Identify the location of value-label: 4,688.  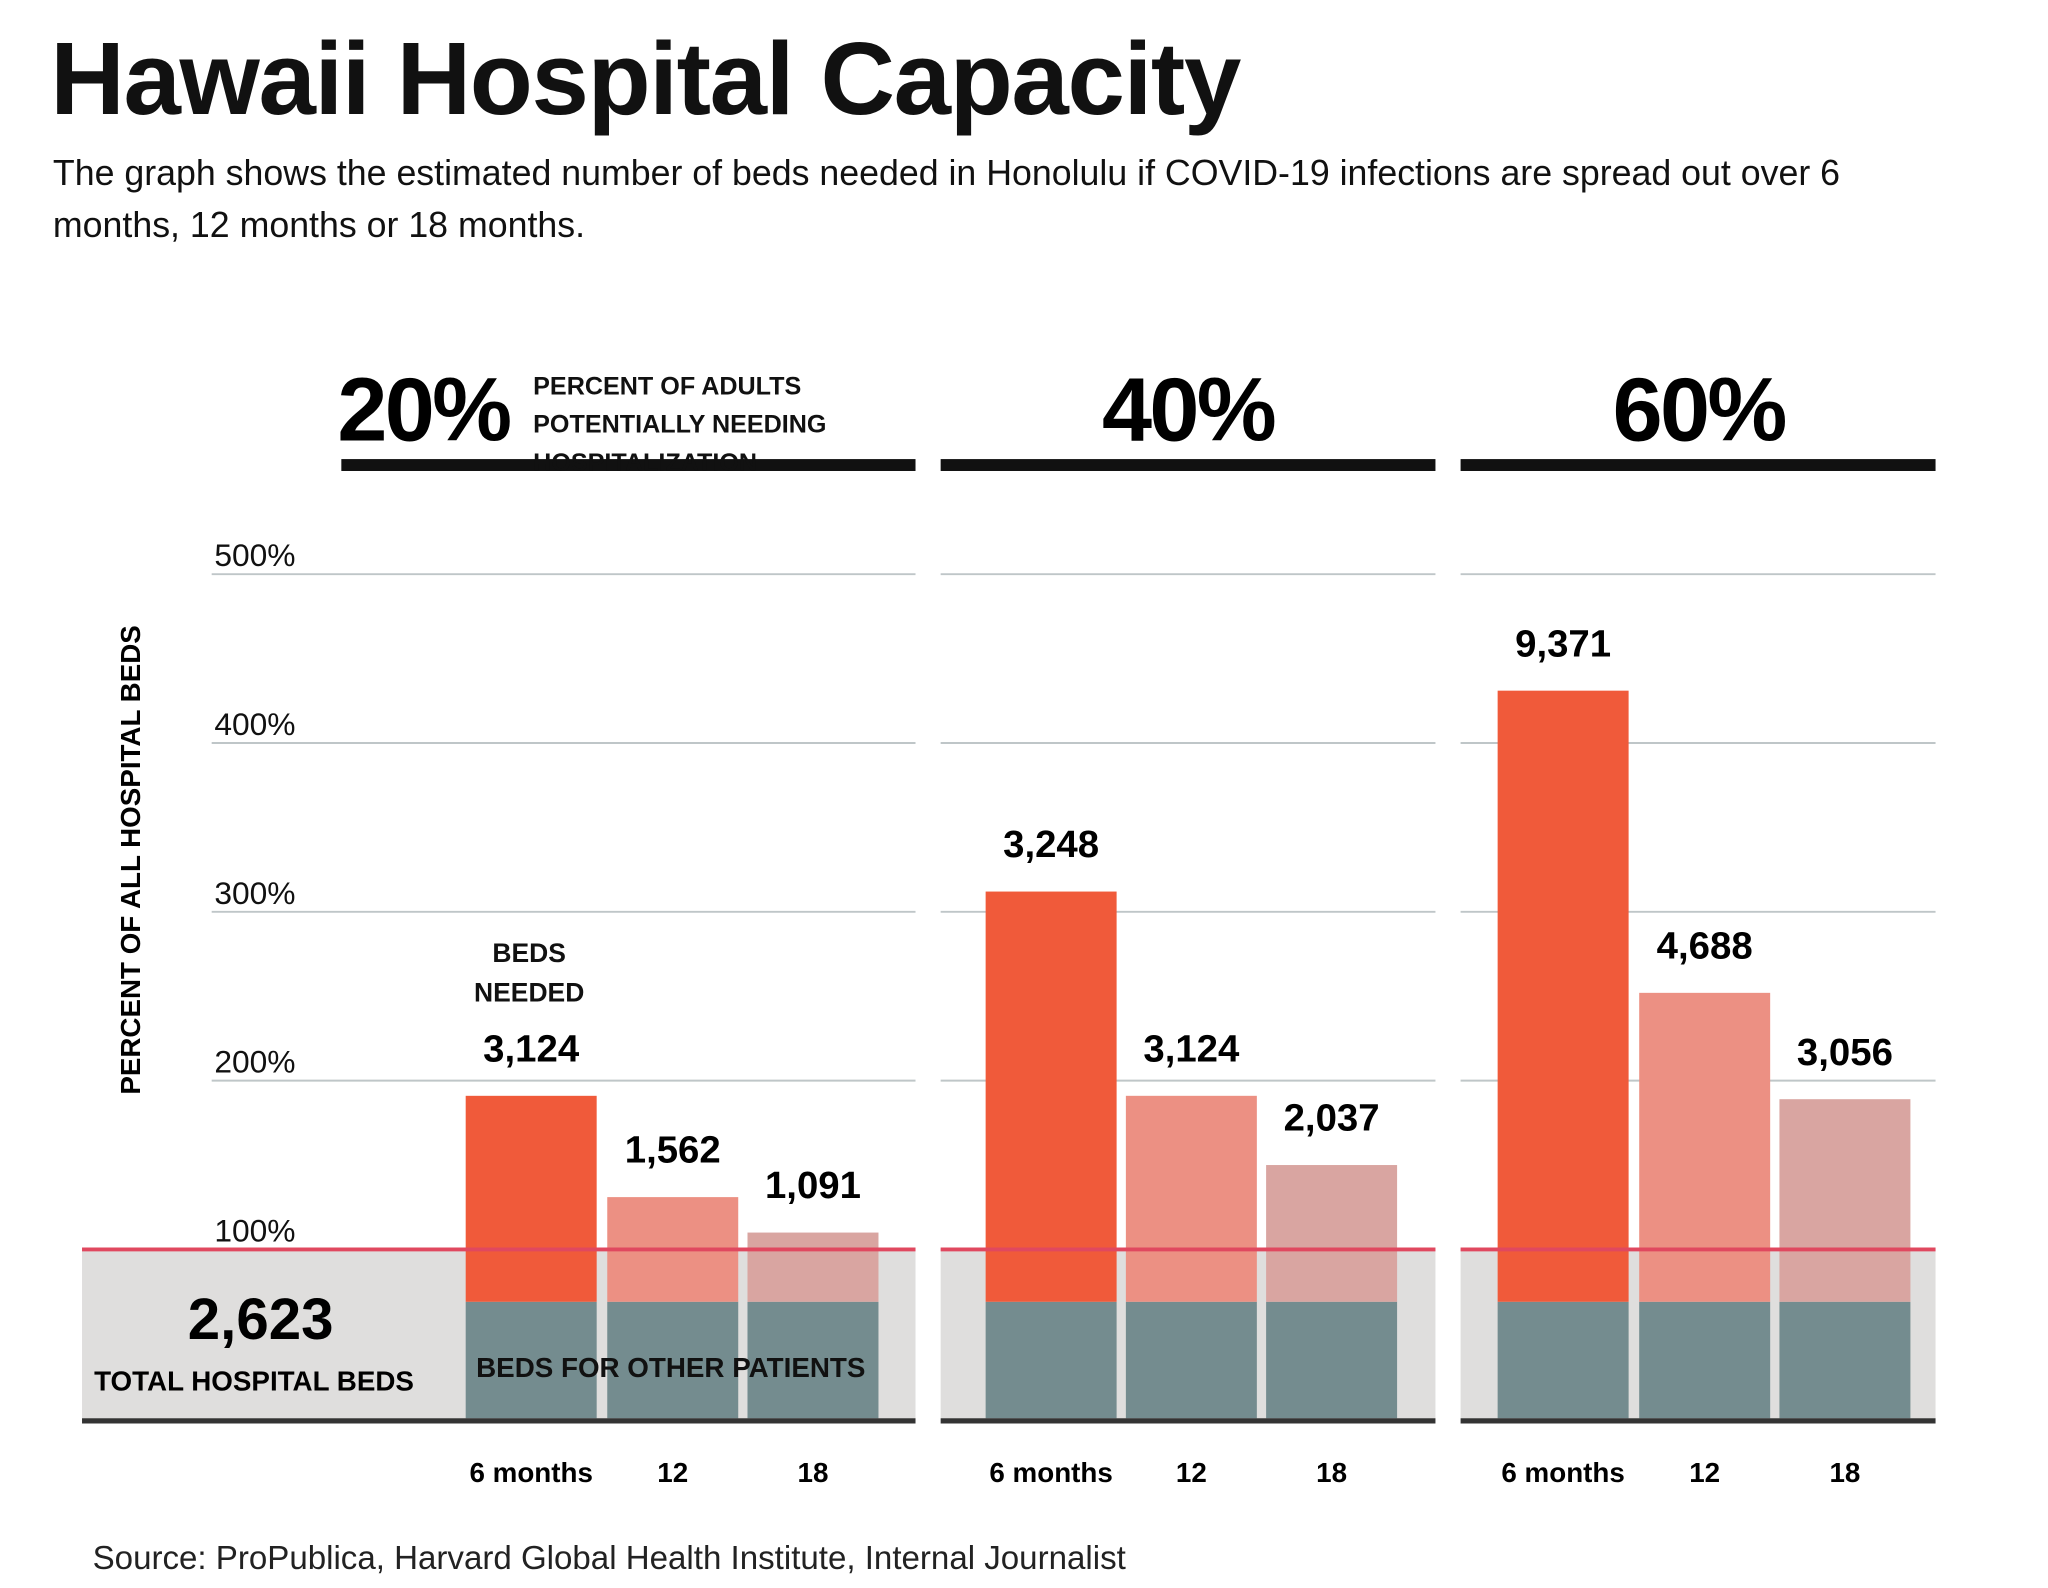
(1705, 945).